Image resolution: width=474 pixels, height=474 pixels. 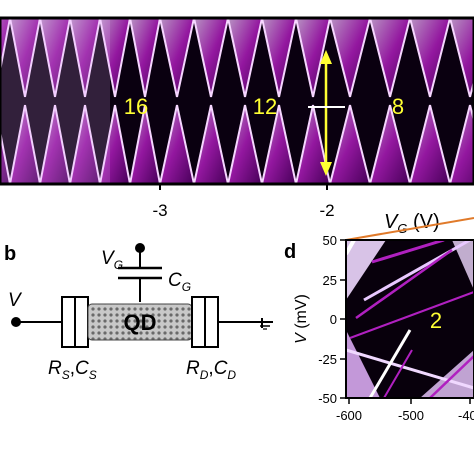 I want to click on panel-d-map: 2, so click(x=409, y=319).